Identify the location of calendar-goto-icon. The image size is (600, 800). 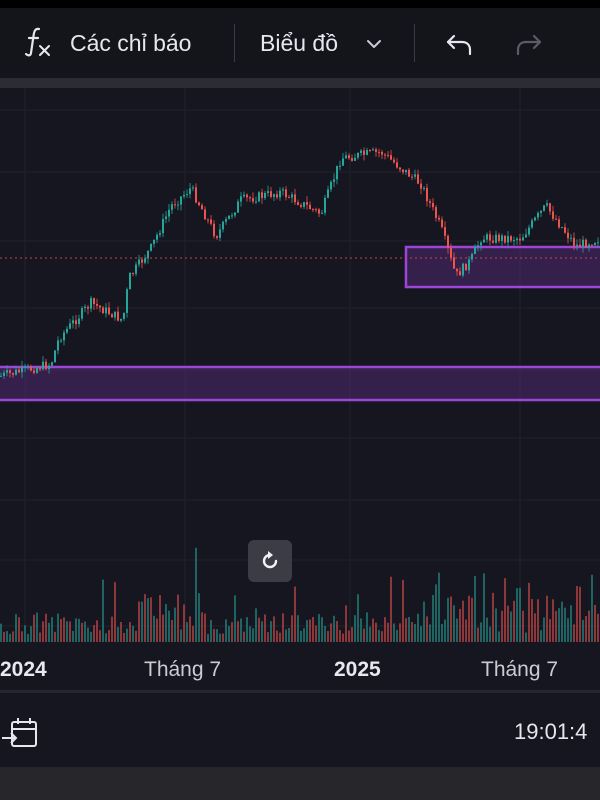
(21, 734).